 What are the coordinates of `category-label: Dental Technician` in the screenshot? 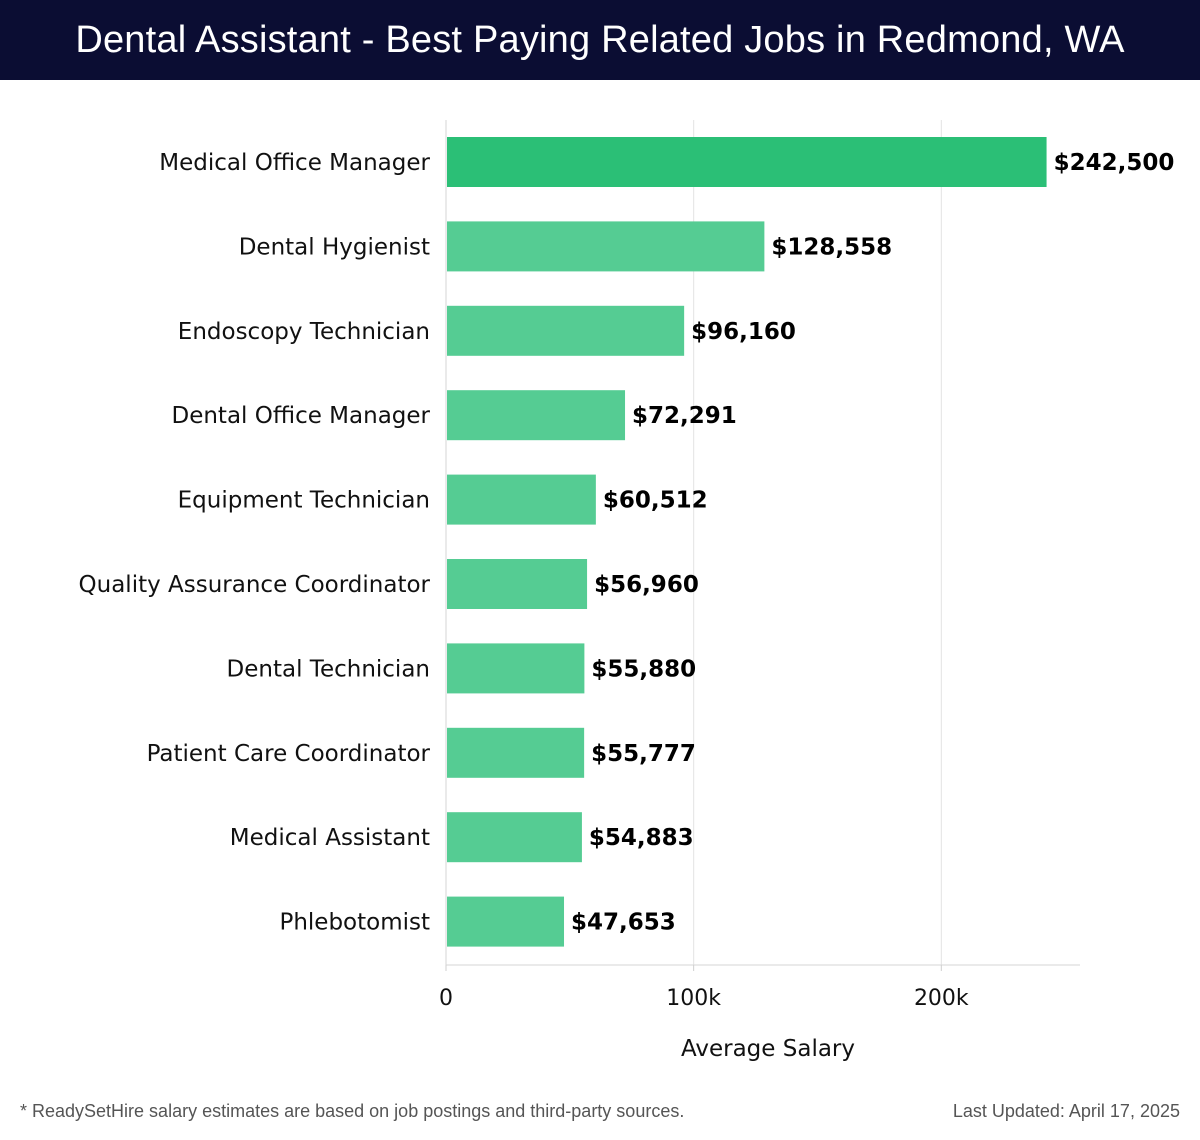 It's located at (328, 669).